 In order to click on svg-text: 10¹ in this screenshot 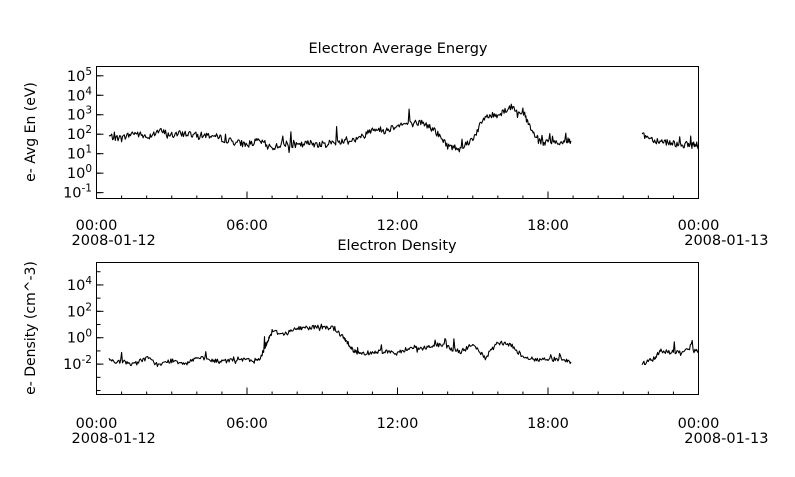, I will do `click(79, 153)`.